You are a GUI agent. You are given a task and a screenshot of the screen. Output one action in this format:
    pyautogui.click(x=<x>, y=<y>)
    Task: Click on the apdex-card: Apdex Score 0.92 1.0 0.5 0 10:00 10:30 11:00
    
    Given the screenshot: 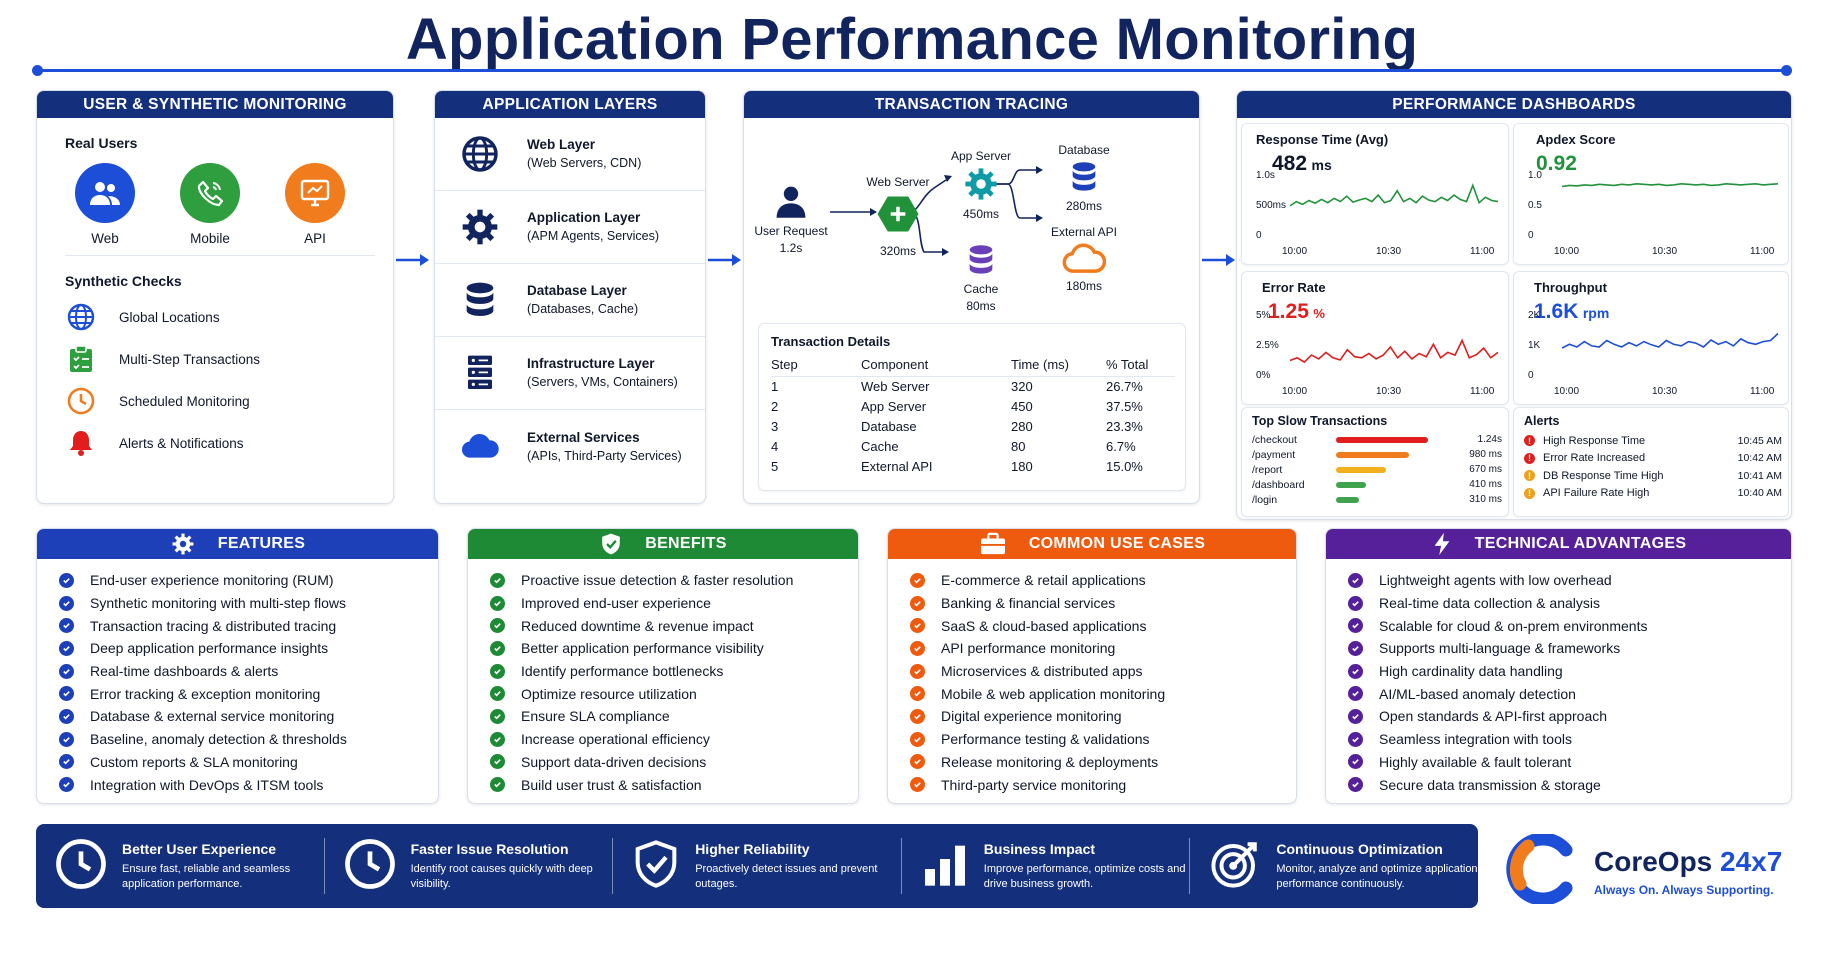 What is the action you would take?
    pyautogui.click(x=1651, y=194)
    